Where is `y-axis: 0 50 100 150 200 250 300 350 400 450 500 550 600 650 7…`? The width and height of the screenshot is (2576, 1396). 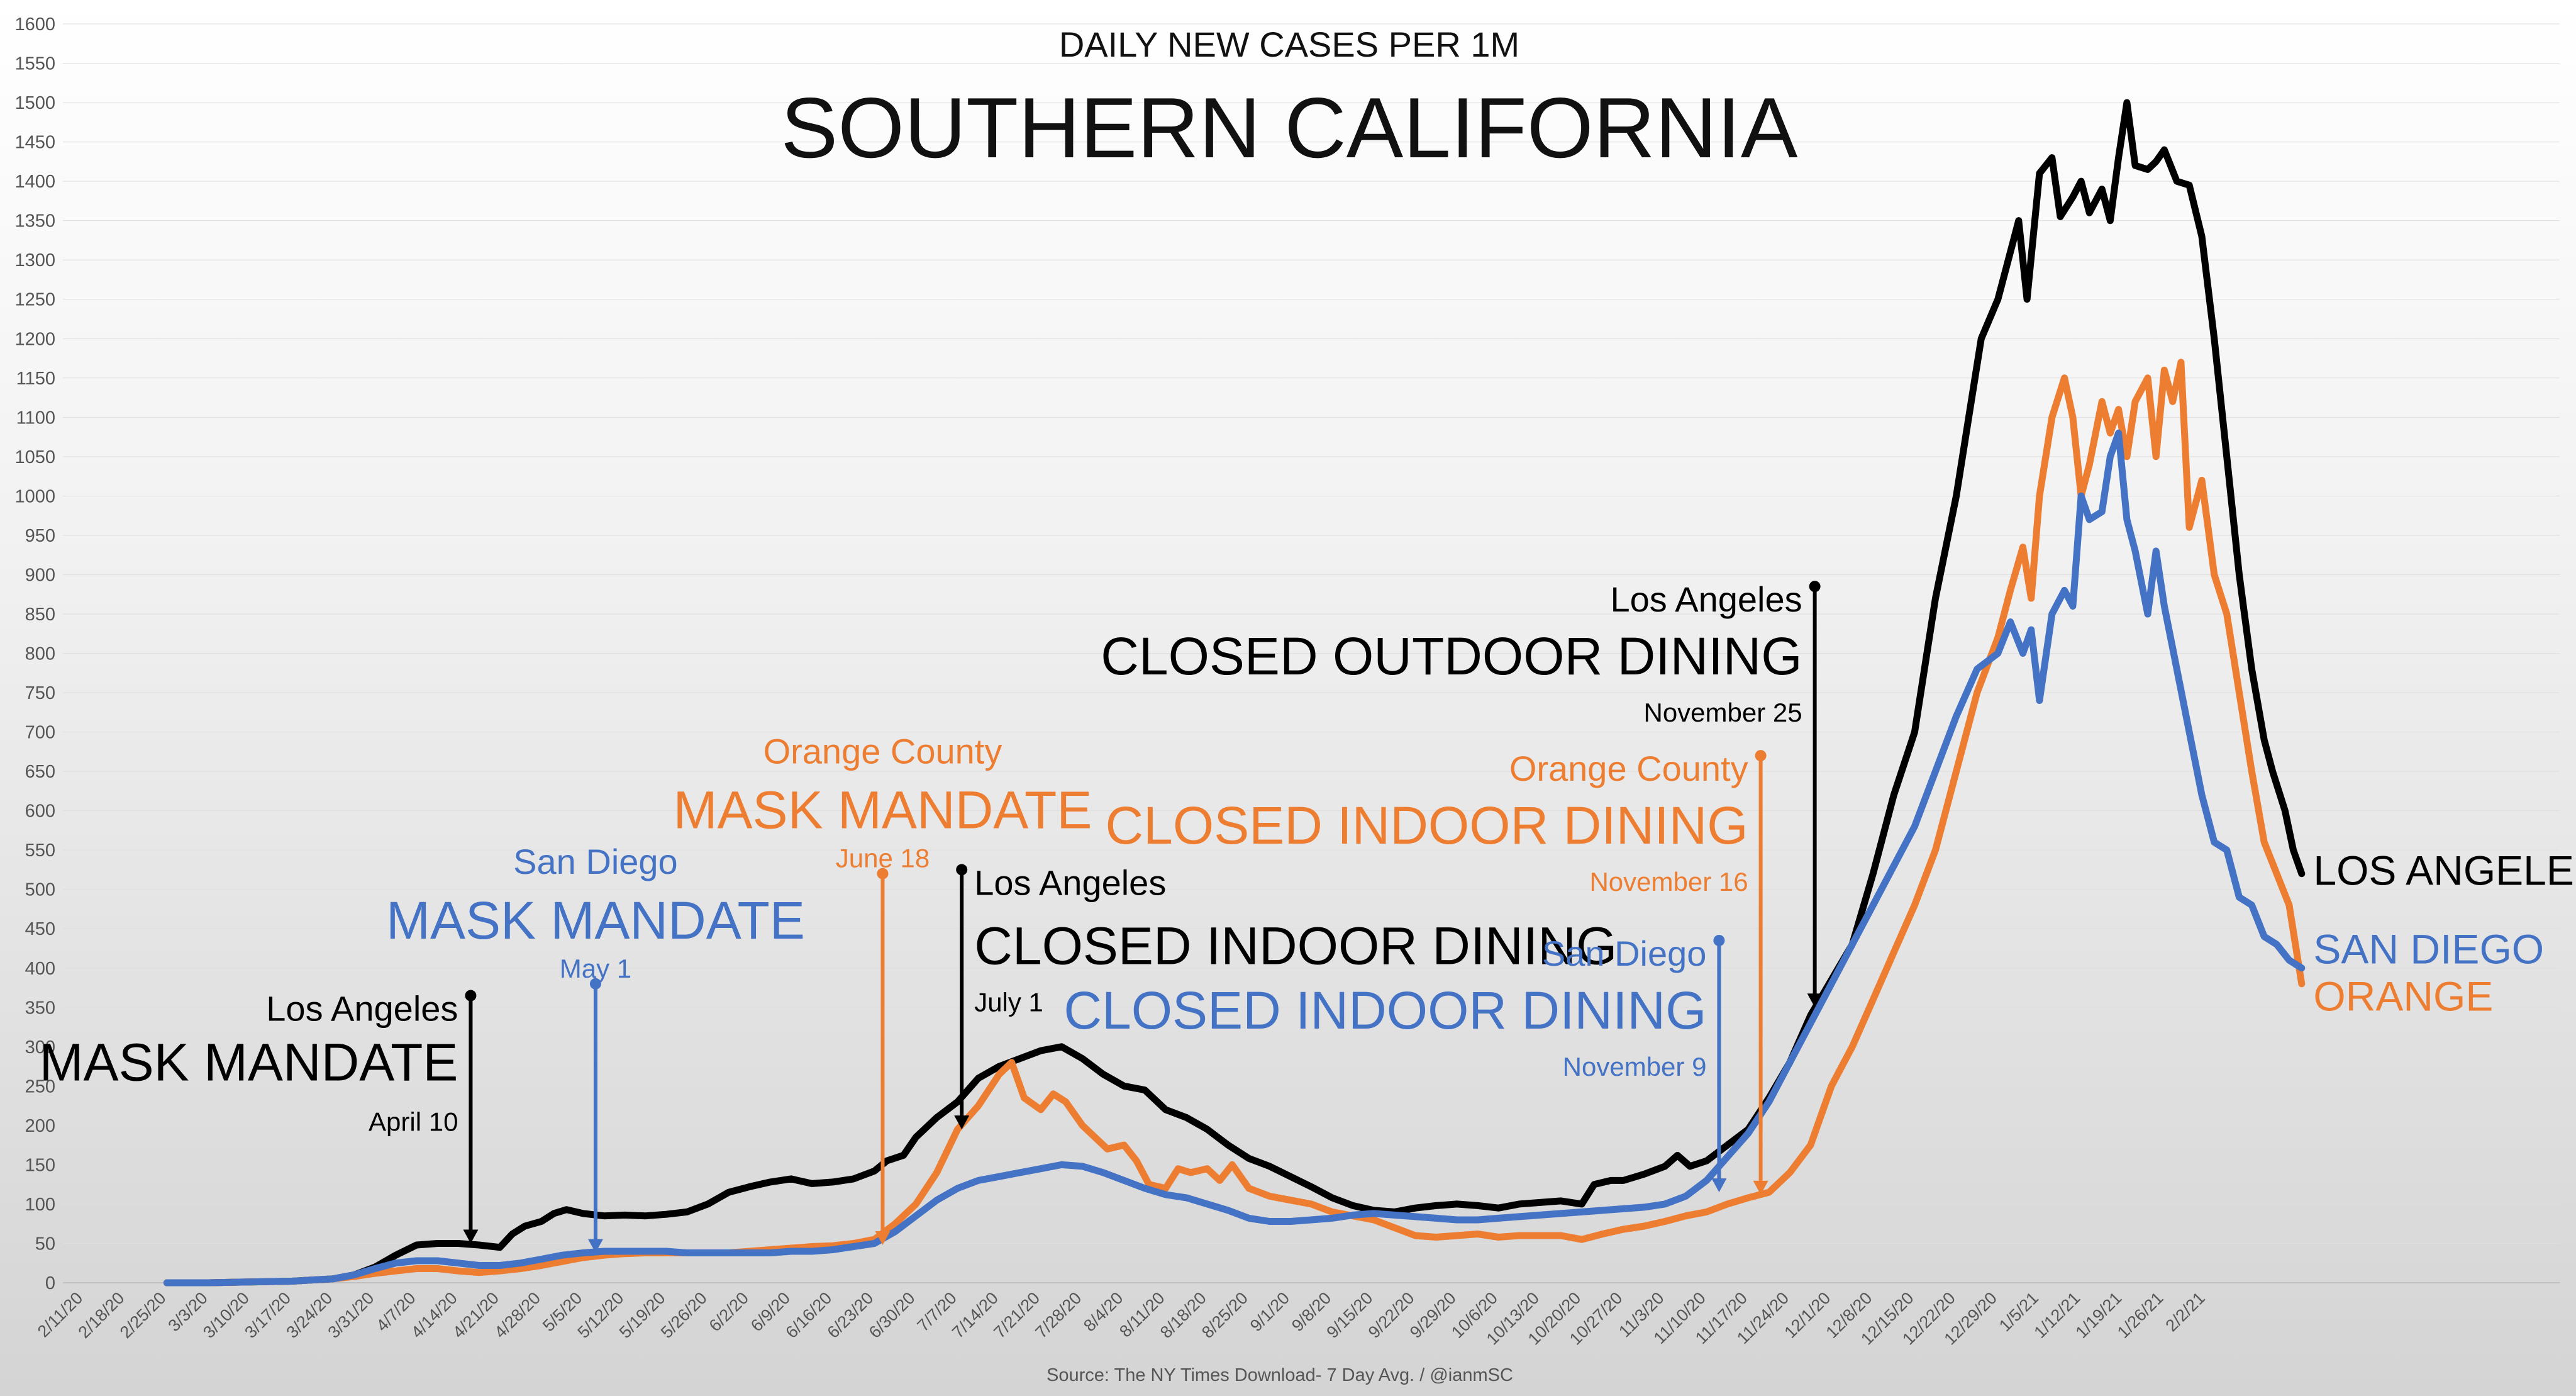 y-axis: 0 50 100 150 200 250 300 350 400 450 500 550 600 650 7… is located at coordinates (34, 653).